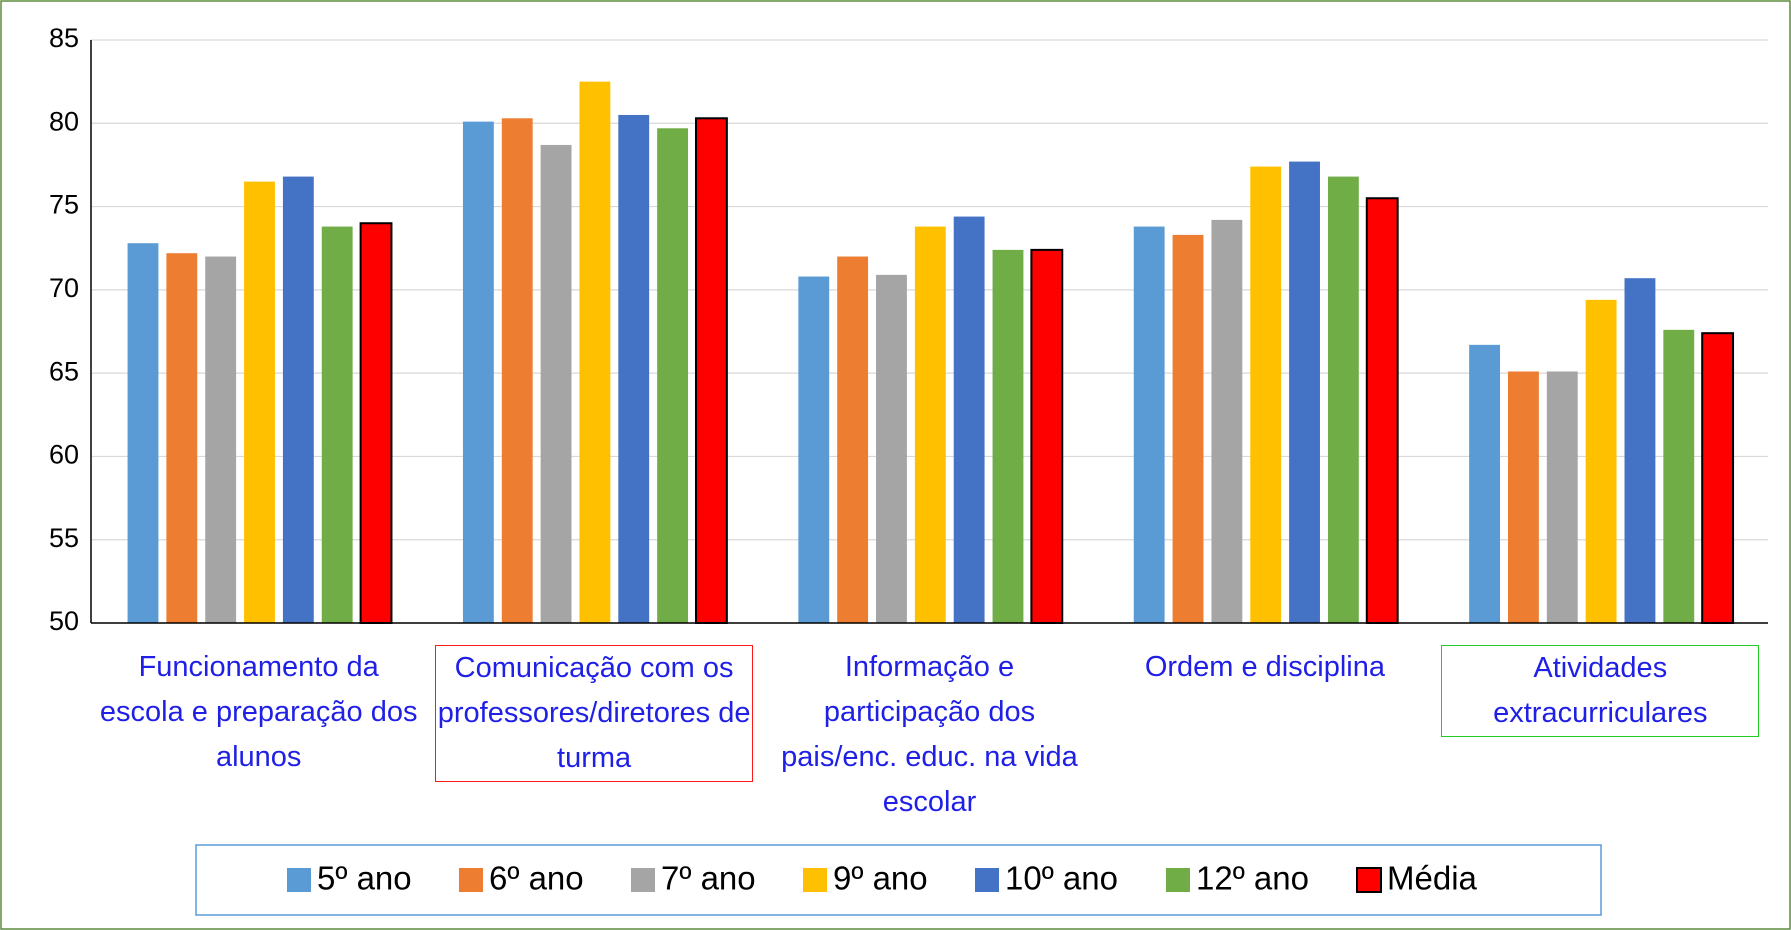 This screenshot has width=1791, height=930. I want to click on y-tick-label: 70, so click(64, 288).